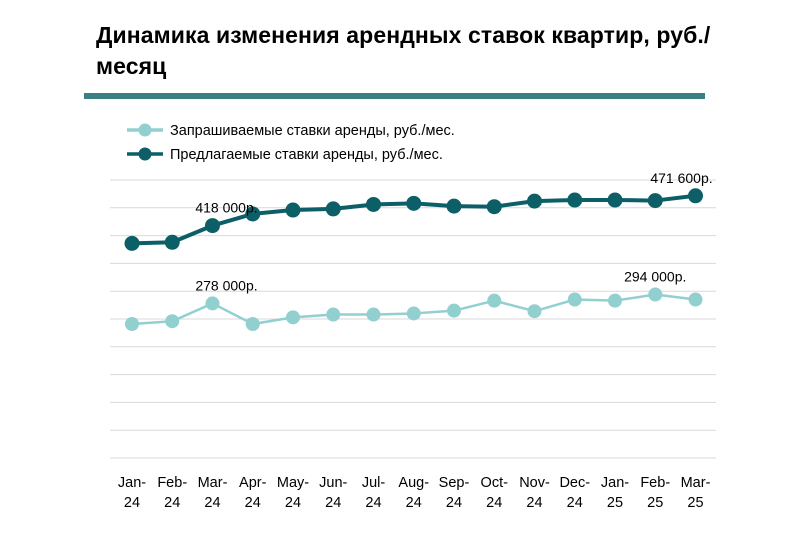 This screenshot has width=800, height=537. I want to click on data-label: 294 000р., so click(655, 277).